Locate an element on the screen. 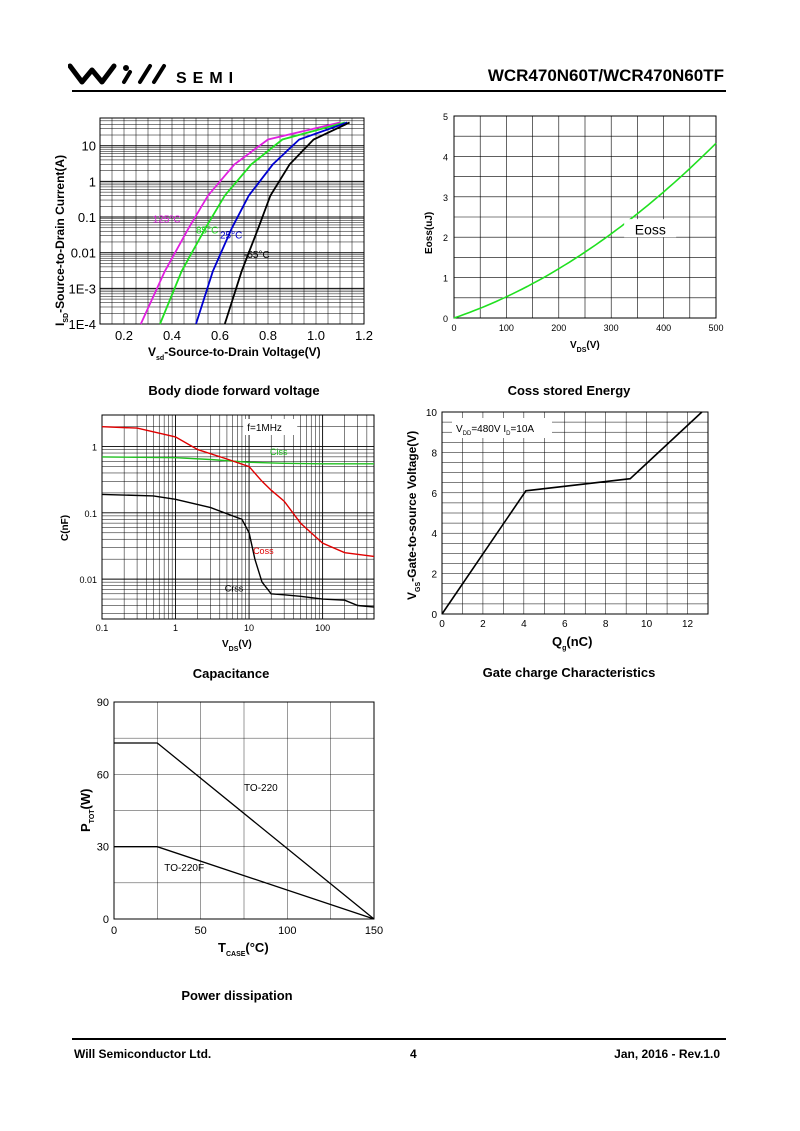  series-line-to220 is located at coordinates (244, 831).